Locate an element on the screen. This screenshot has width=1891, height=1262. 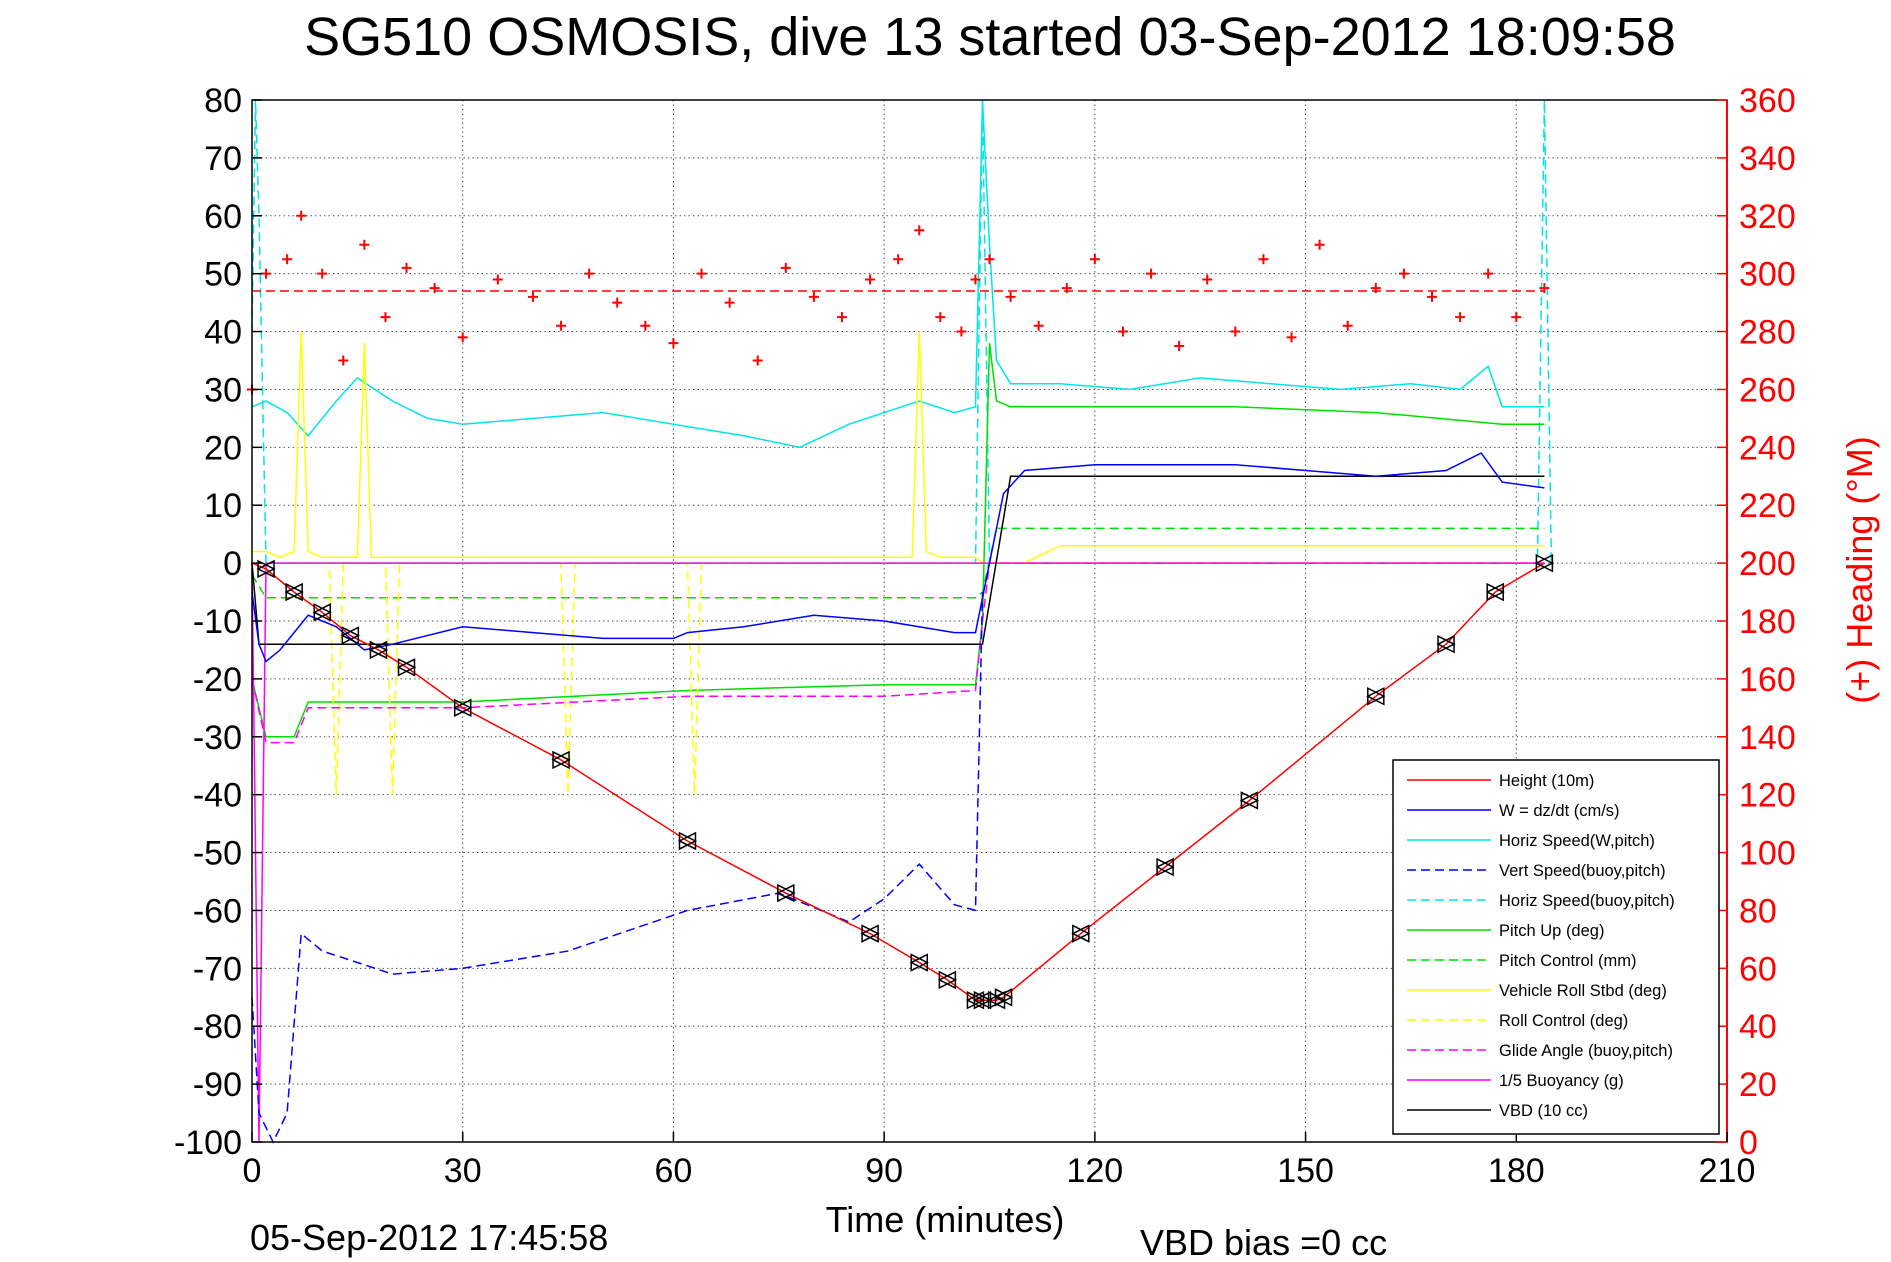
legend-entry: 1/5 Buoyancy (g) is located at coordinates (1561, 1081).